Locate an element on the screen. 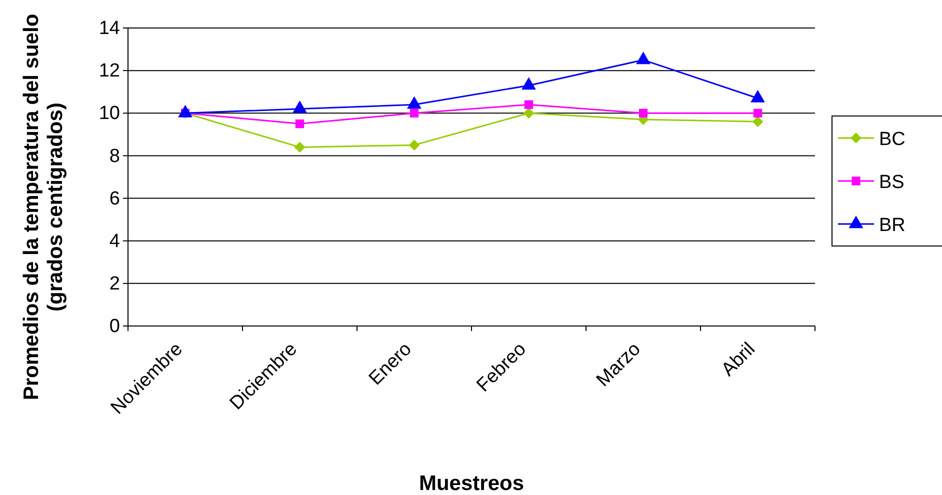 This screenshot has height=495, width=942. y-tick-label: 6 is located at coordinates (114, 199).